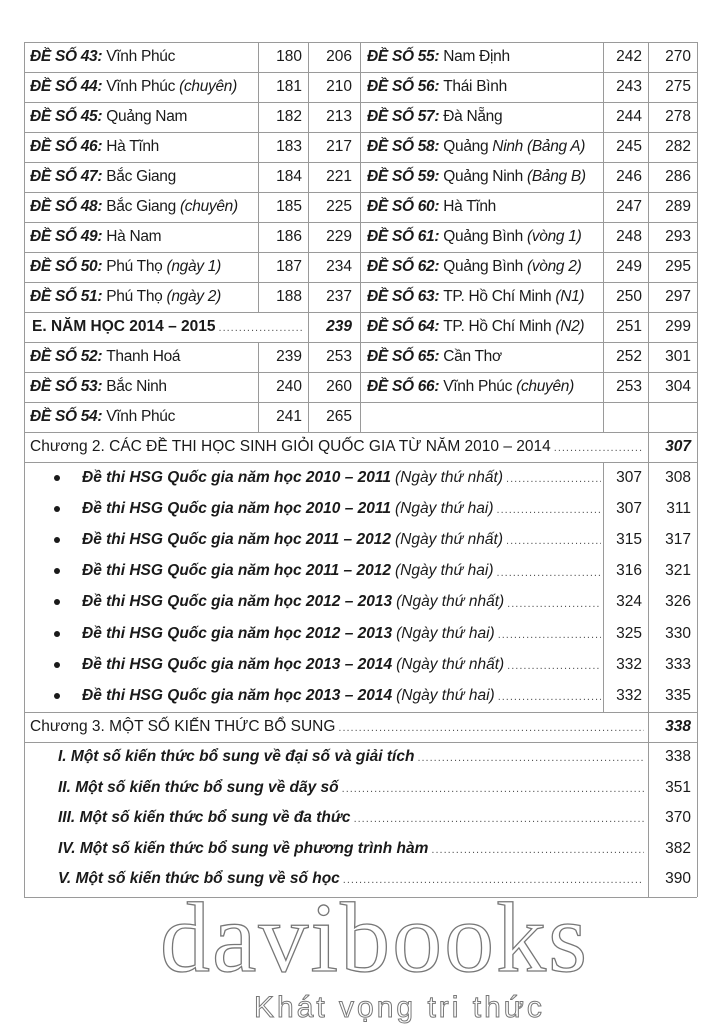 The width and height of the screenshot is (706, 1029). Describe the element at coordinates (629, 539) in the screenshot. I see `start-page-value: 315` at that location.